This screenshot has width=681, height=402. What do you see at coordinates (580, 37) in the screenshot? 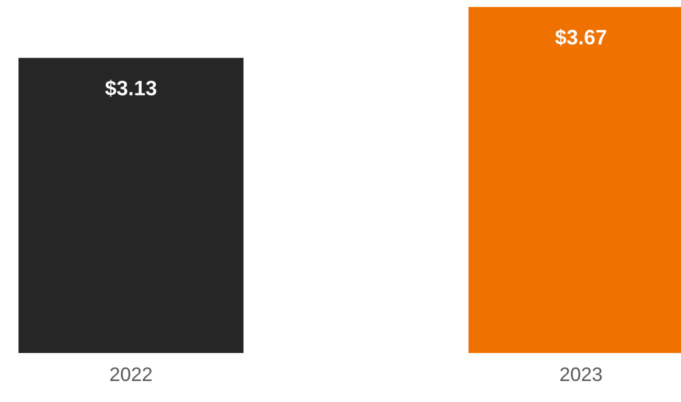
I see `data-label: $3.67` at bounding box center [580, 37].